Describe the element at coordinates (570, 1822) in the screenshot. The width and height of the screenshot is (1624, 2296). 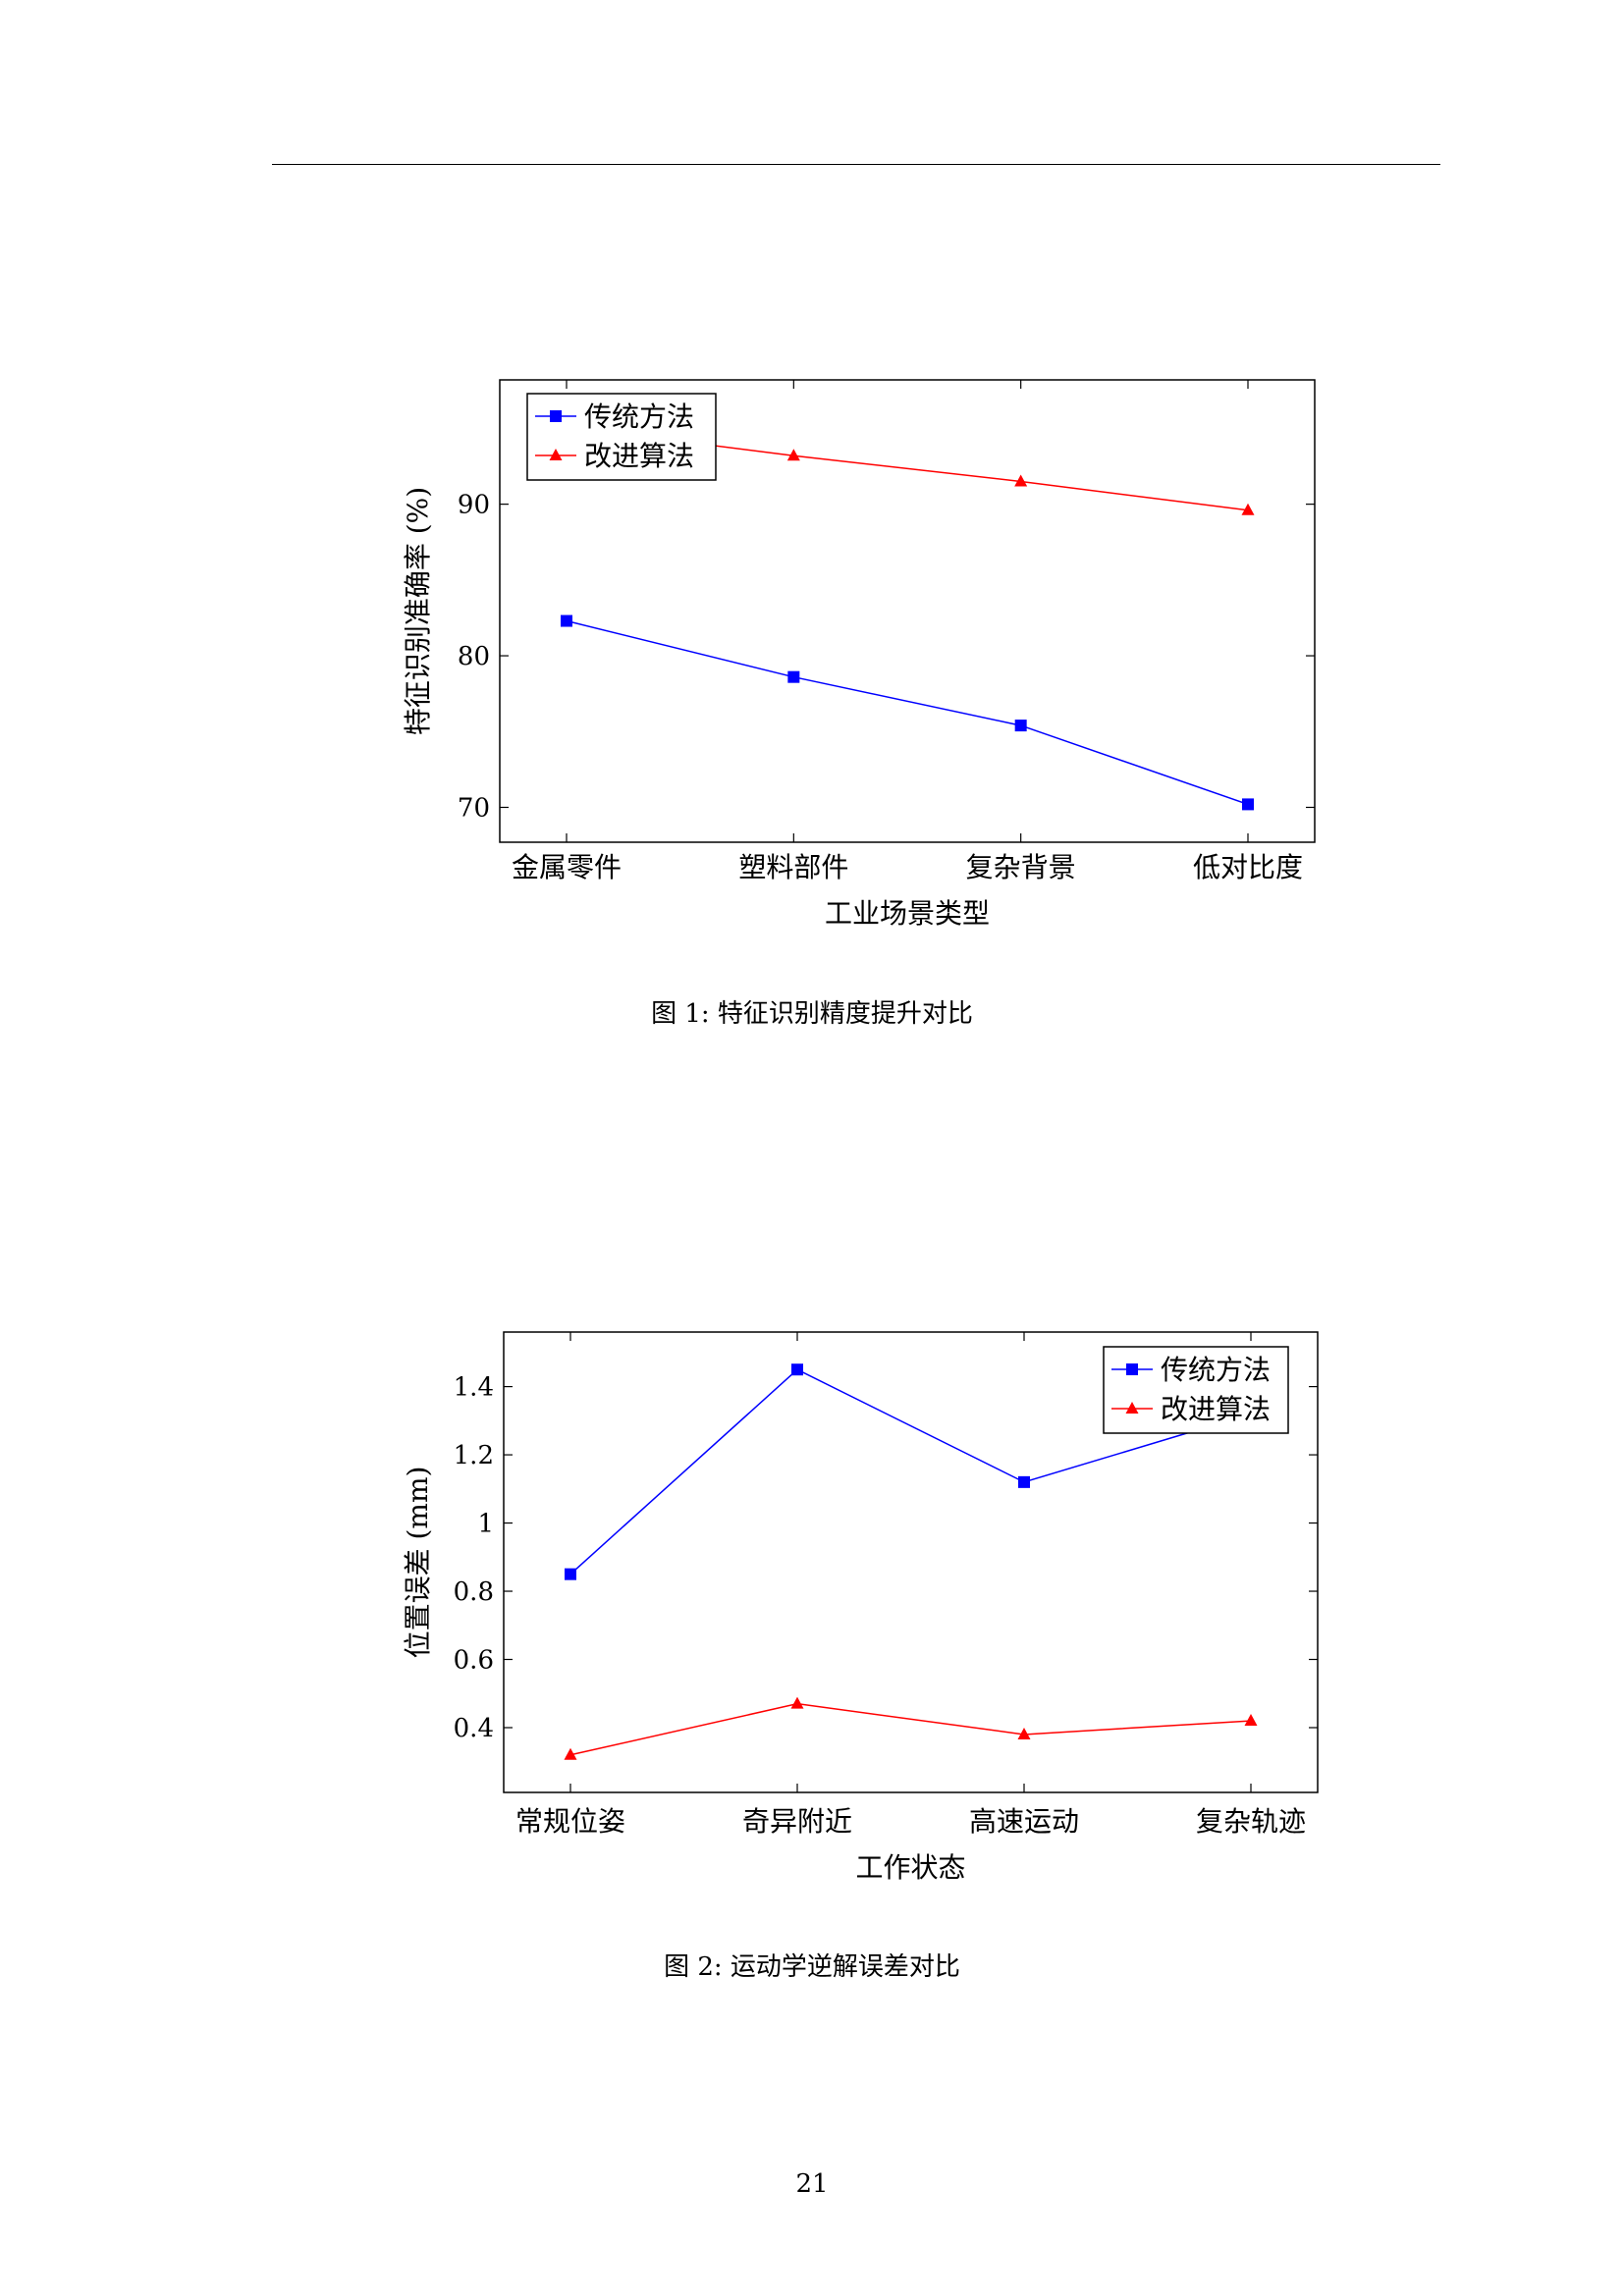
I see `x-tick-label: 常规位姿` at that location.